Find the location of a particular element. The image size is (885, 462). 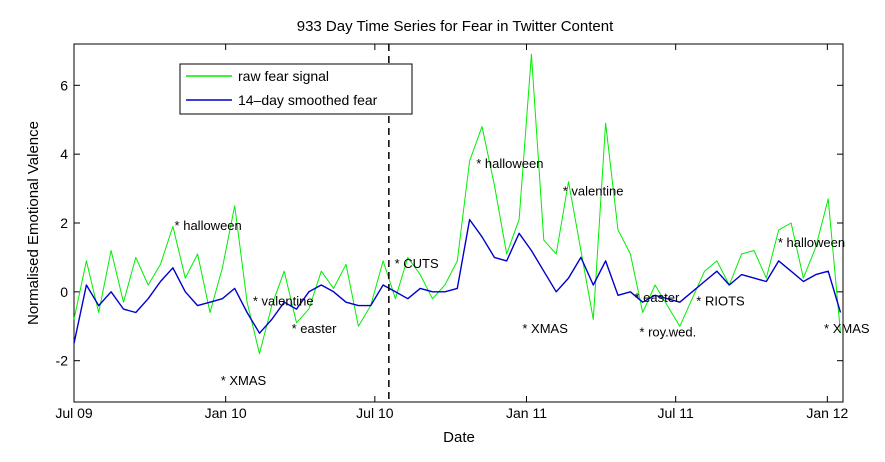

y-tick-label: 4 is located at coordinates (64, 154).